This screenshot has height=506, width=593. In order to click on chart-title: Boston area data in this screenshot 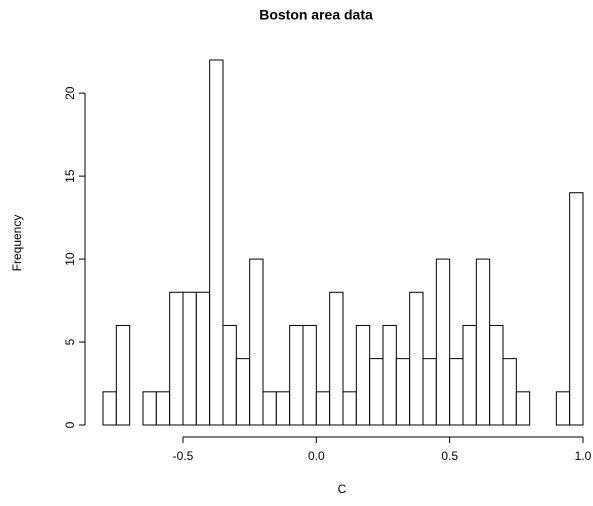, I will do `click(316, 15)`.